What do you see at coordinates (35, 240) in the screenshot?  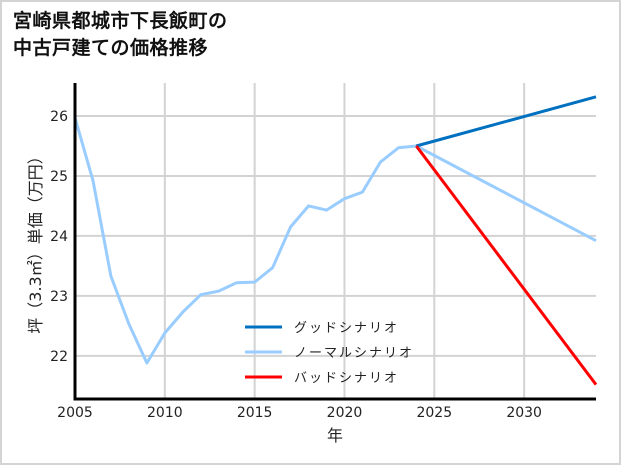 I see `y-axis-label: 坪（3.3㎡）単価（万円）` at bounding box center [35, 240].